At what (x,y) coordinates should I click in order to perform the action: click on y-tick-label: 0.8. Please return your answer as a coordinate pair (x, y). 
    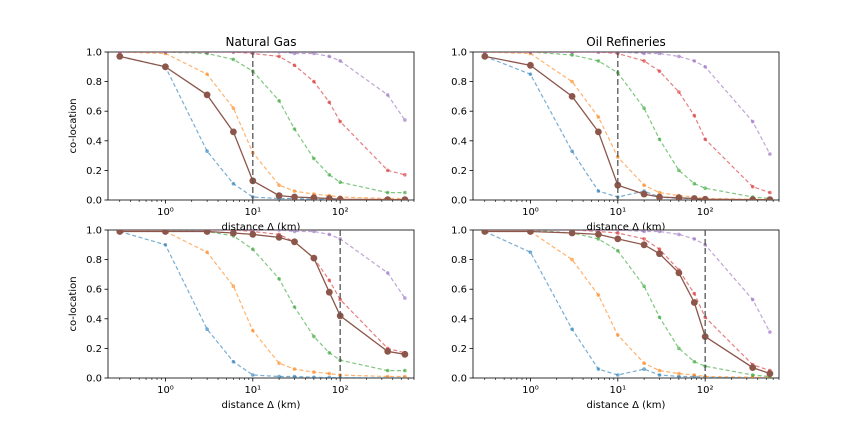
    Looking at the image, I should click on (459, 82).